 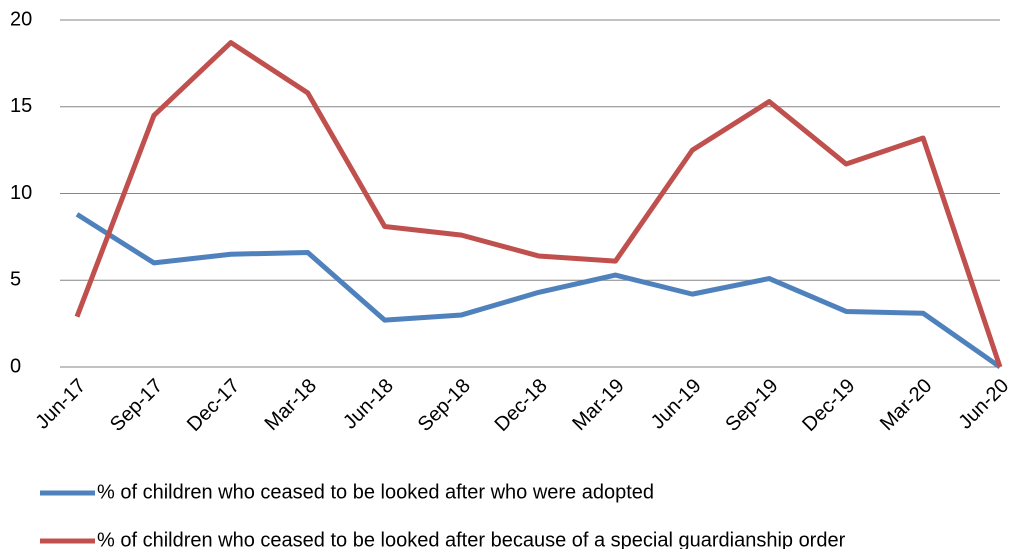 I want to click on x-tick-label: Jun-18, so click(x=368, y=404).